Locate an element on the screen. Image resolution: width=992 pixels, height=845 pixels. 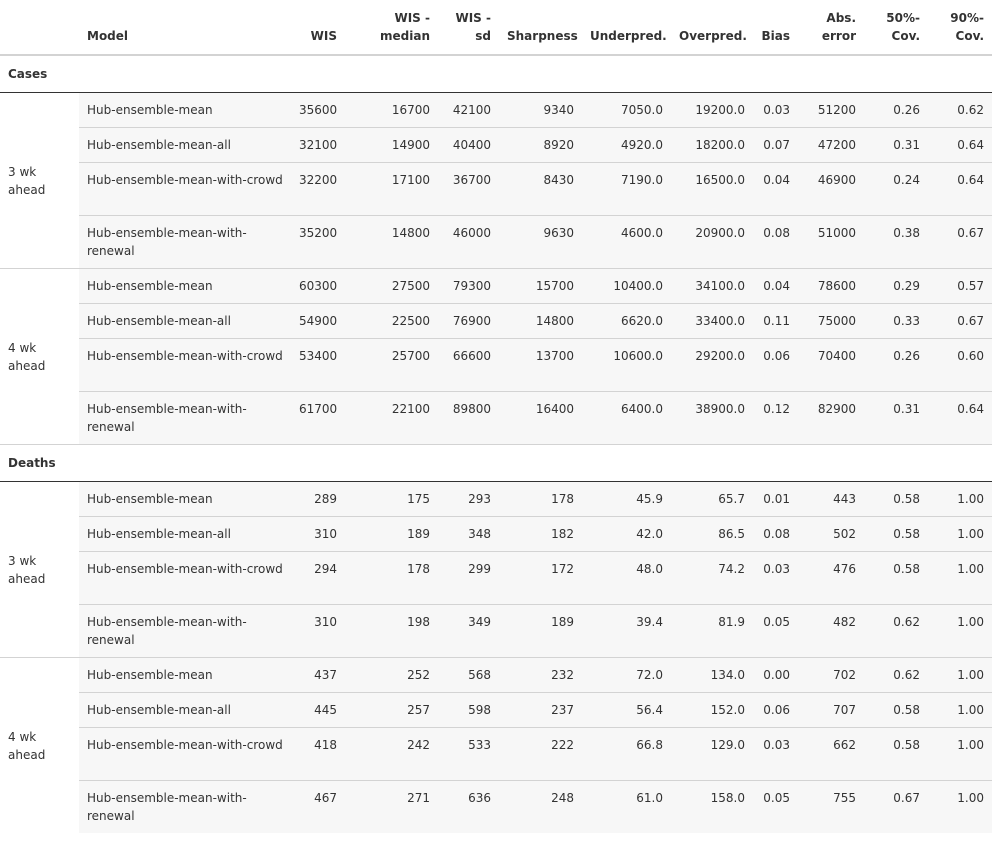
header-sharpness: Sharpness is located at coordinates (540, 28).